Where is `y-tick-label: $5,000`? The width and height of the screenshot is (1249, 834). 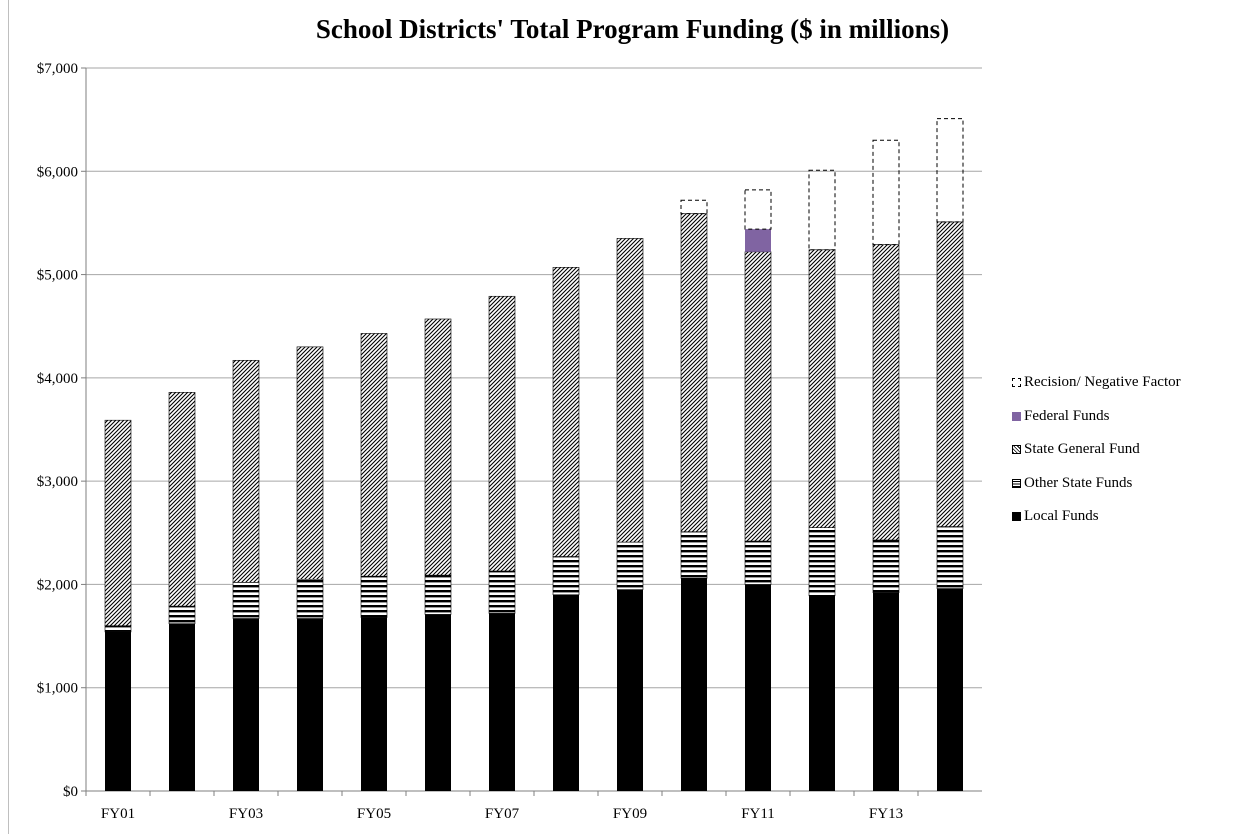
y-tick-label: $5,000 is located at coordinates (57, 276).